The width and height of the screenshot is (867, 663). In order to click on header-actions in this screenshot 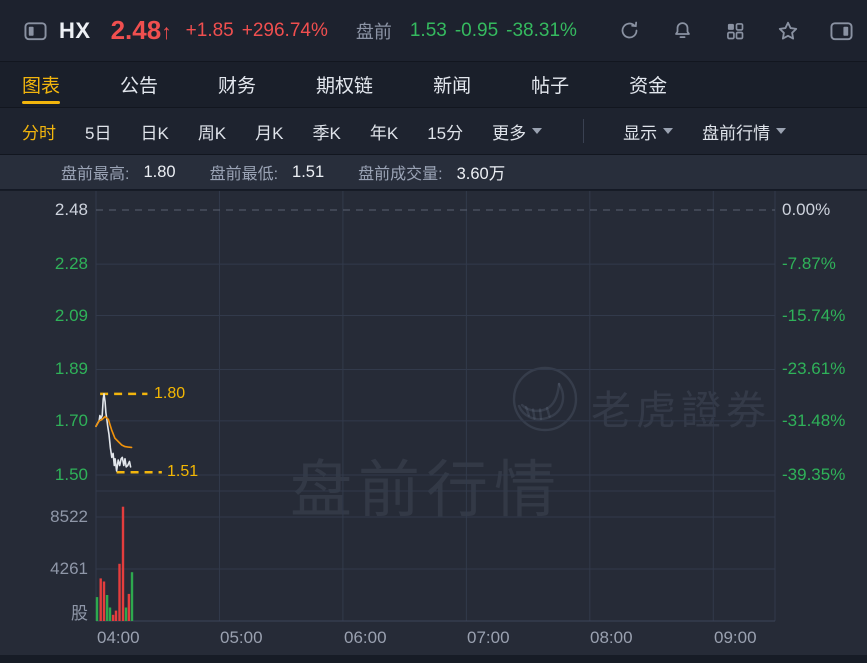, I will do `click(735, 31)`.